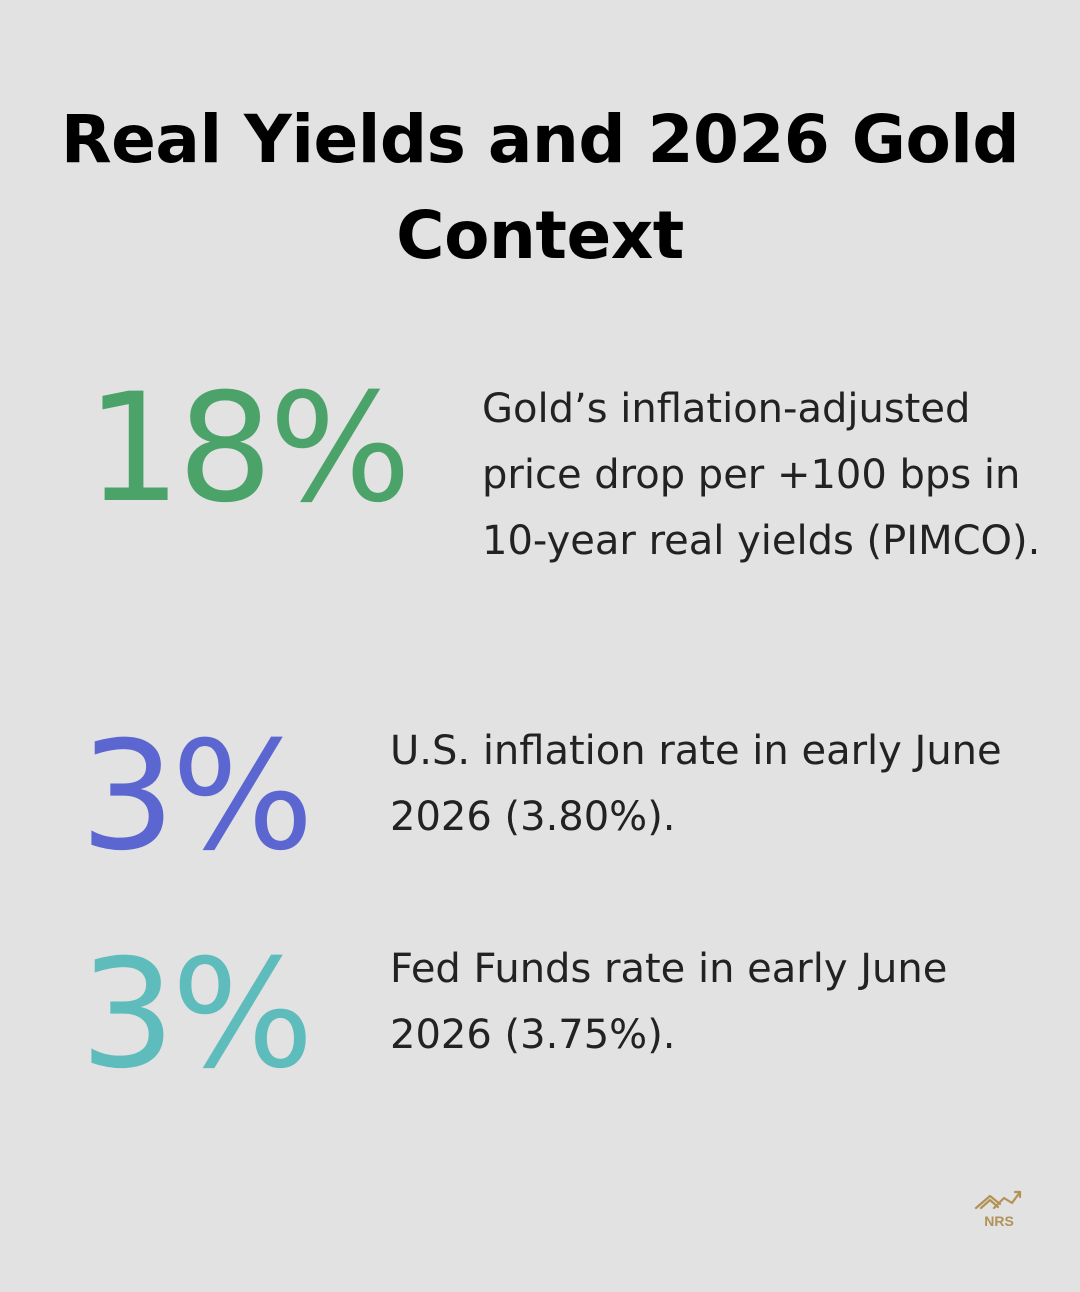 The height and width of the screenshot is (1292, 1080). I want to click on stat-value-inflation: 3%, so click(197, 797).